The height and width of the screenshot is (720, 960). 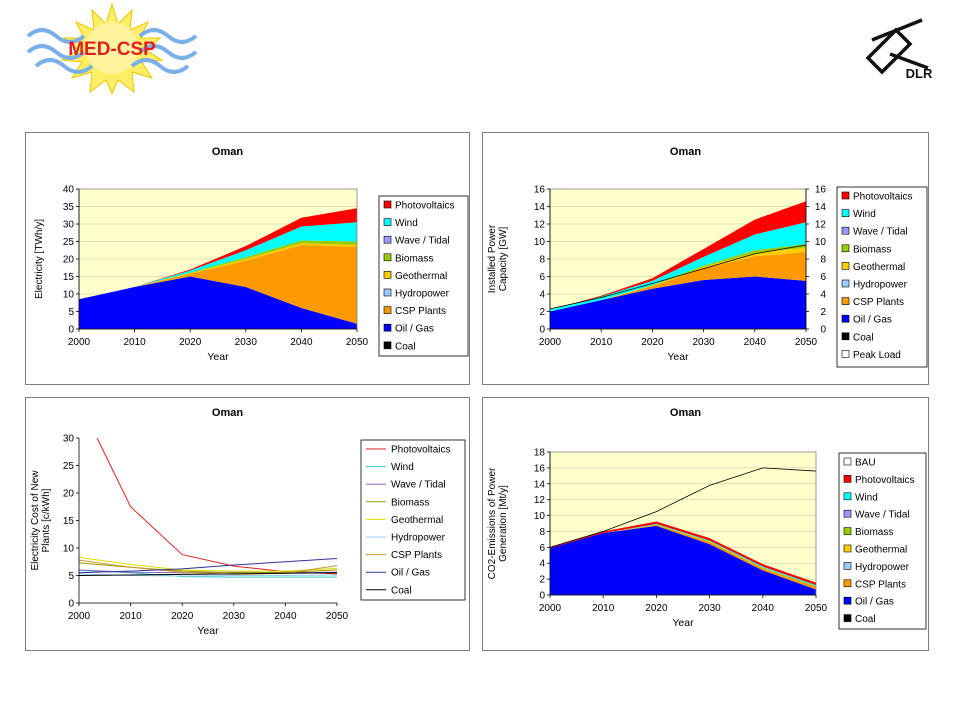 I want to click on legend-swatch-peak-load, so click(x=845, y=354).